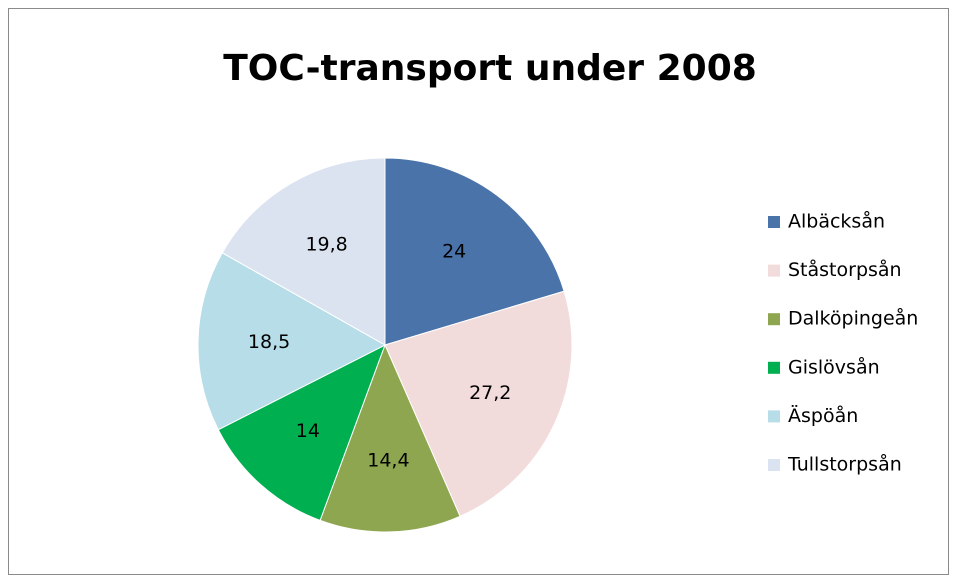  What do you see at coordinates (836, 221) in the screenshot?
I see `legend-label: Albäcksån` at bounding box center [836, 221].